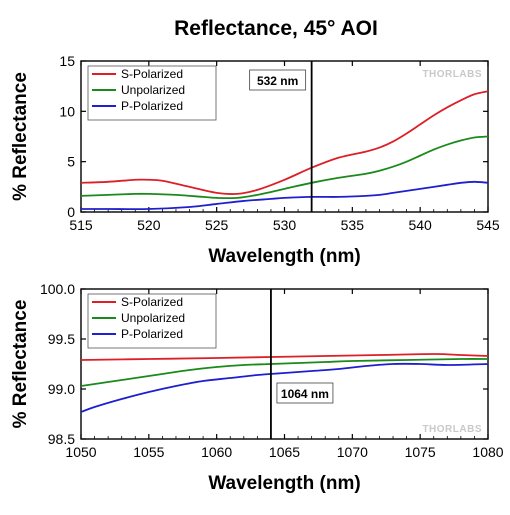 The width and height of the screenshot is (510, 515). Describe the element at coordinates (61, 389) in the screenshot. I see `y-tick-label: 99.0` at that location.